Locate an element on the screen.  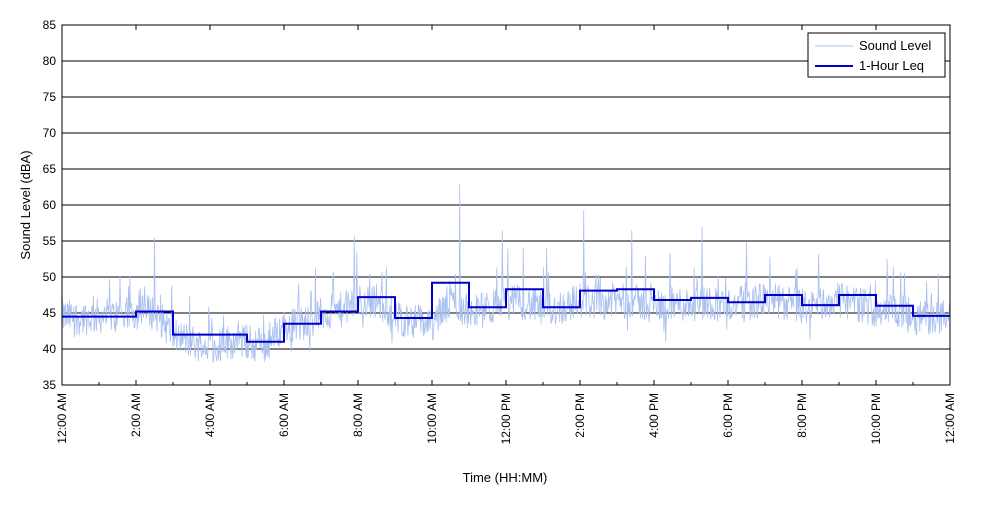
y-tick-label: 55 is located at coordinates (50, 241).